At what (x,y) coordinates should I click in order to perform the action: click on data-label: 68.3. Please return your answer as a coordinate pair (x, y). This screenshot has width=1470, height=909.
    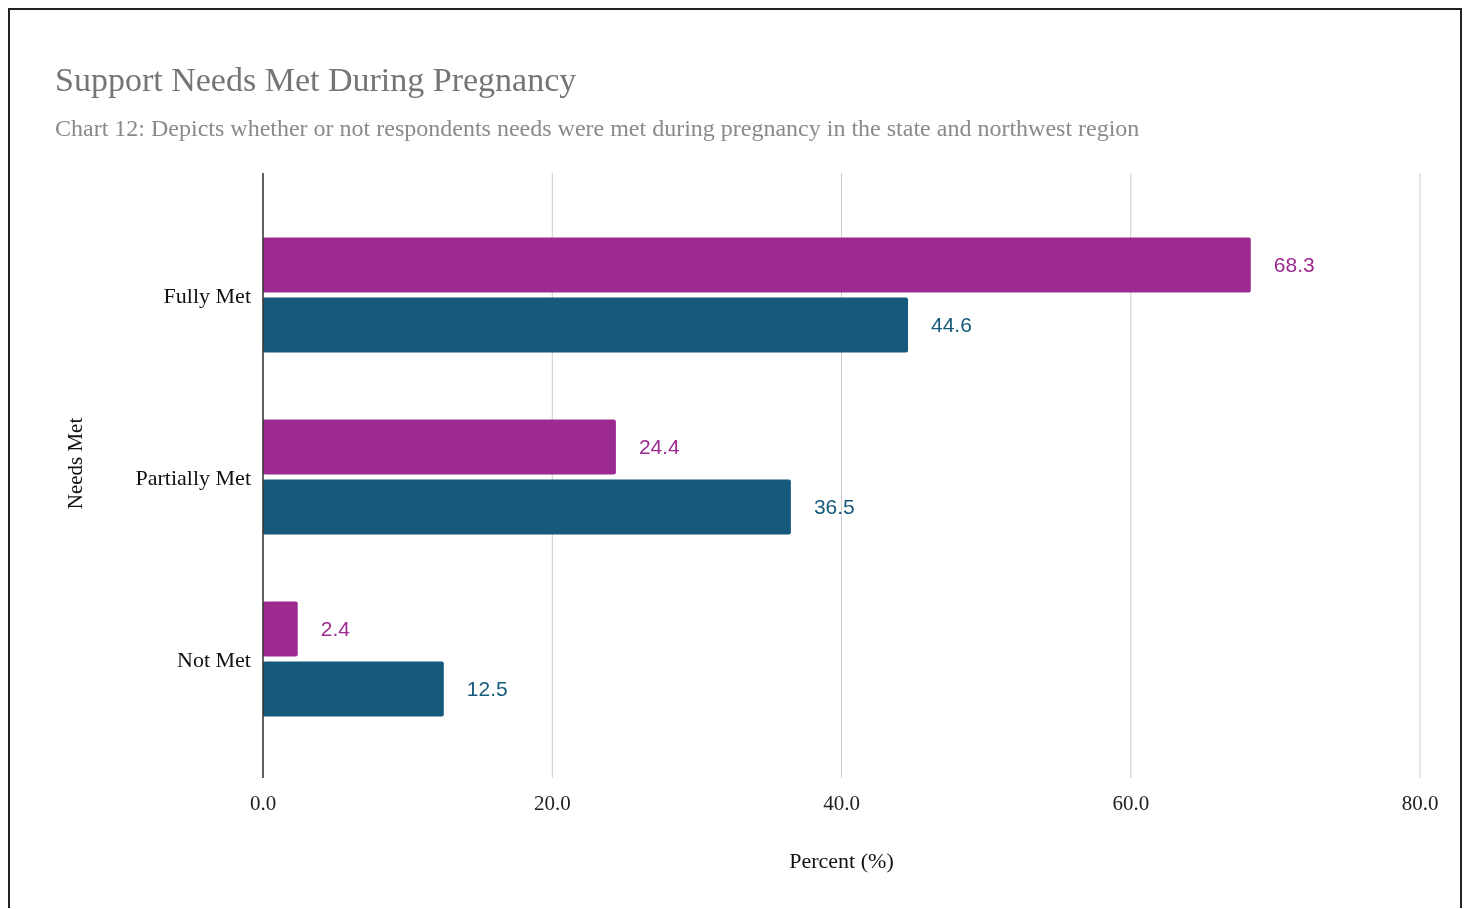
    Looking at the image, I should click on (1294, 265).